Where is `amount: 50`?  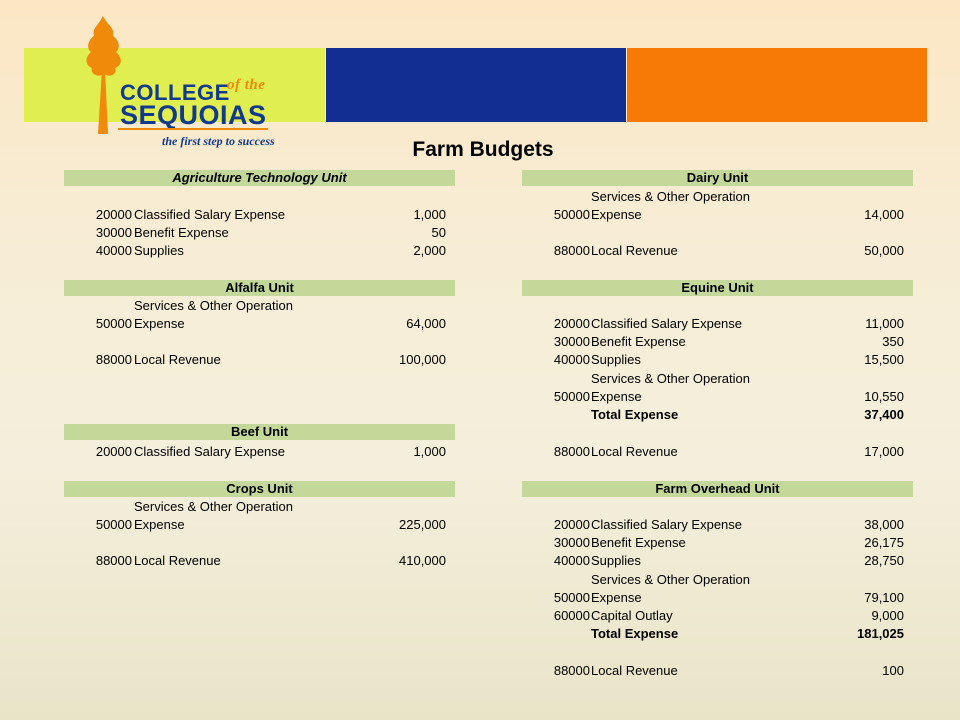 amount: 50 is located at coordinates (438, 232).